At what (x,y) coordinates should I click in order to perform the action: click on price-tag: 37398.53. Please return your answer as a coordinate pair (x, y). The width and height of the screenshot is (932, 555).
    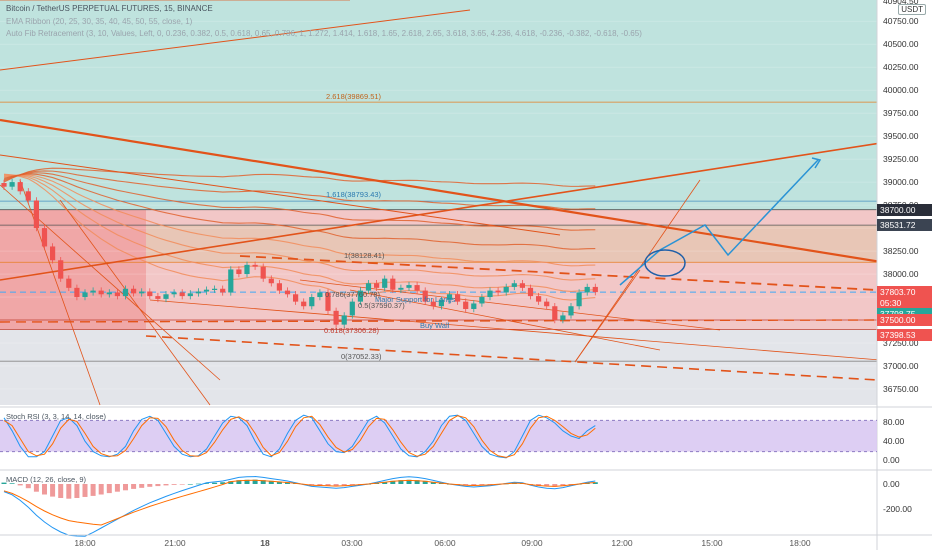
    Looking at the image, I should click on (904, 335).